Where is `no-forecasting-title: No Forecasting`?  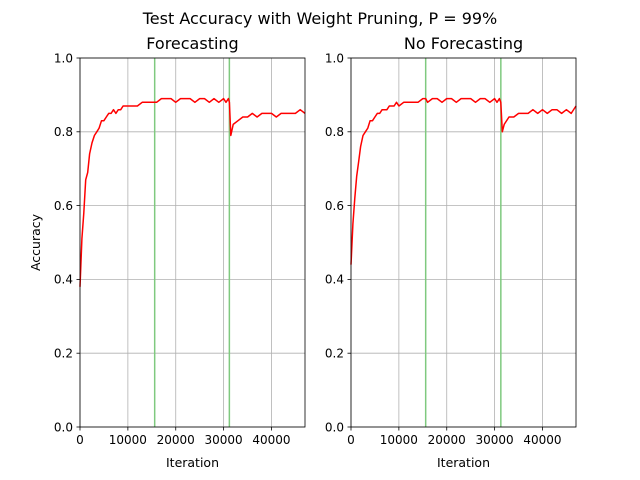 no-forecasting-title: No Forecasting is located at coordinates (463, 43).